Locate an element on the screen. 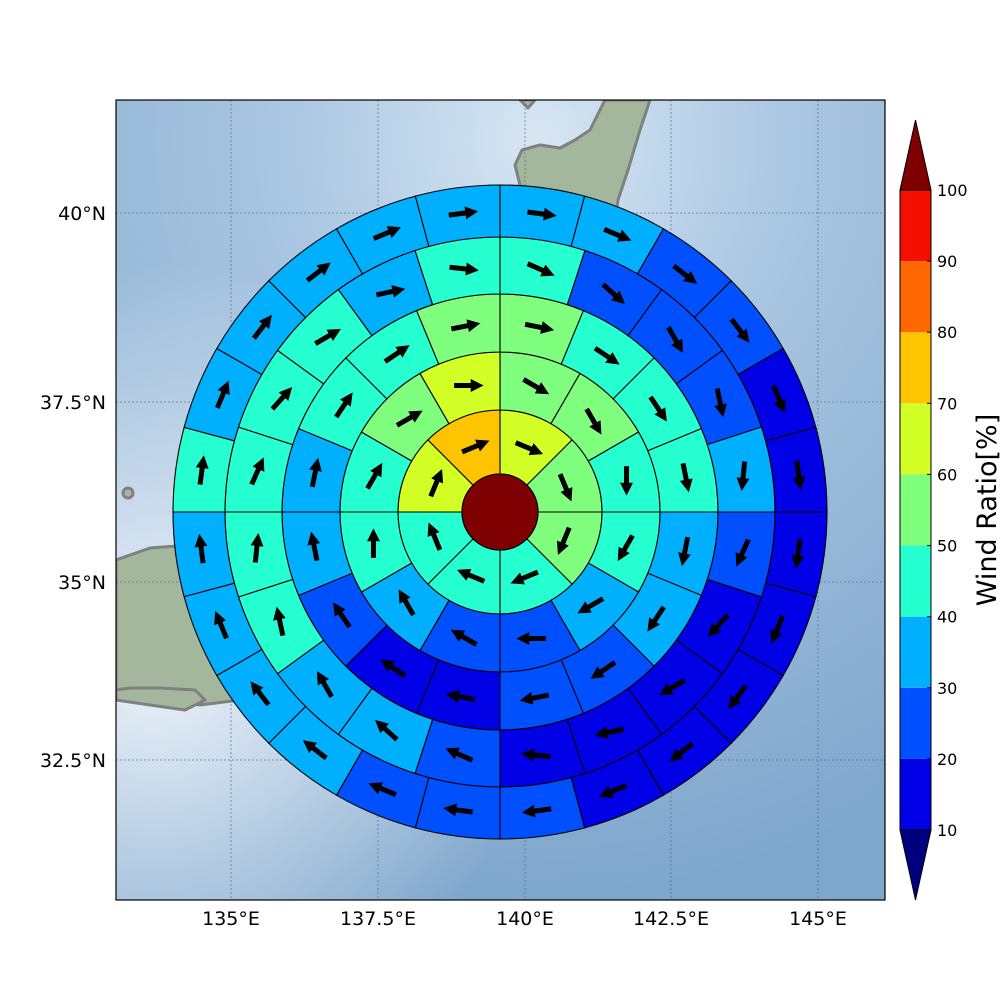 This screenshot has width=1000, height=1000. rose-center is located at coordinates (500, 512).